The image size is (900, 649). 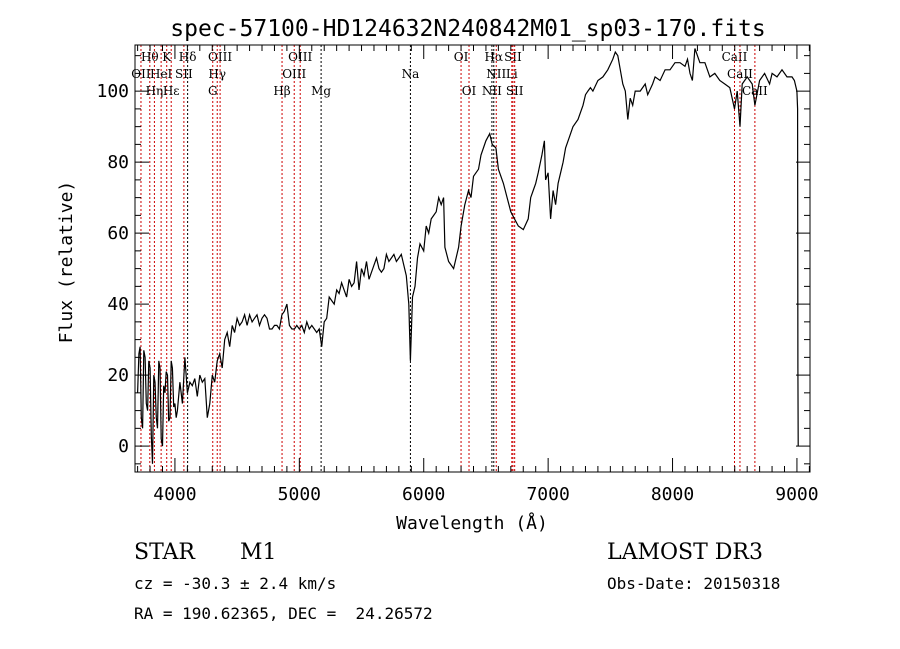 What do you see at coordinates (66, 262) in the screenshot?
I see `y-axis-label: Flux (relative)` at bounding box center [66, 262].